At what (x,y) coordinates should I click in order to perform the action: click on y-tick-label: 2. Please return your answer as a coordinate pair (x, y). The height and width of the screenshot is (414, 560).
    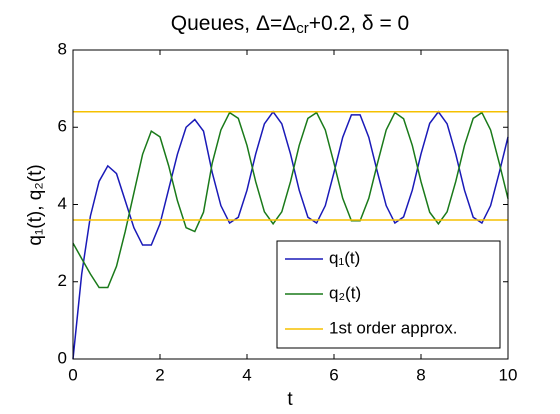
    Looking at the image, I should click on (62, 280).